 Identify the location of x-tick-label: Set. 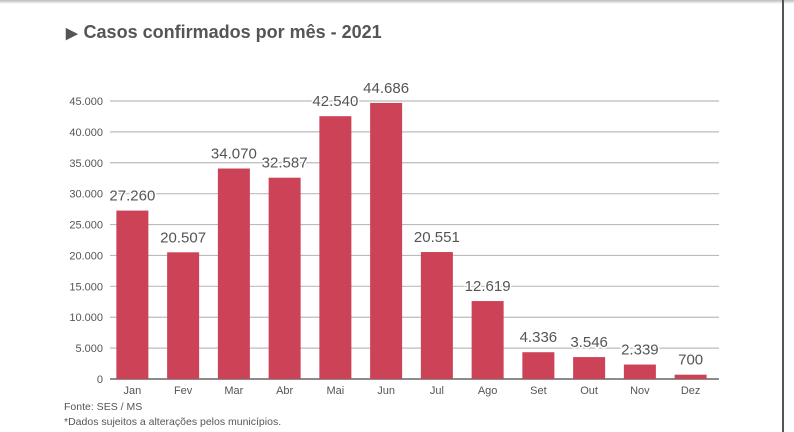
(538, 391).